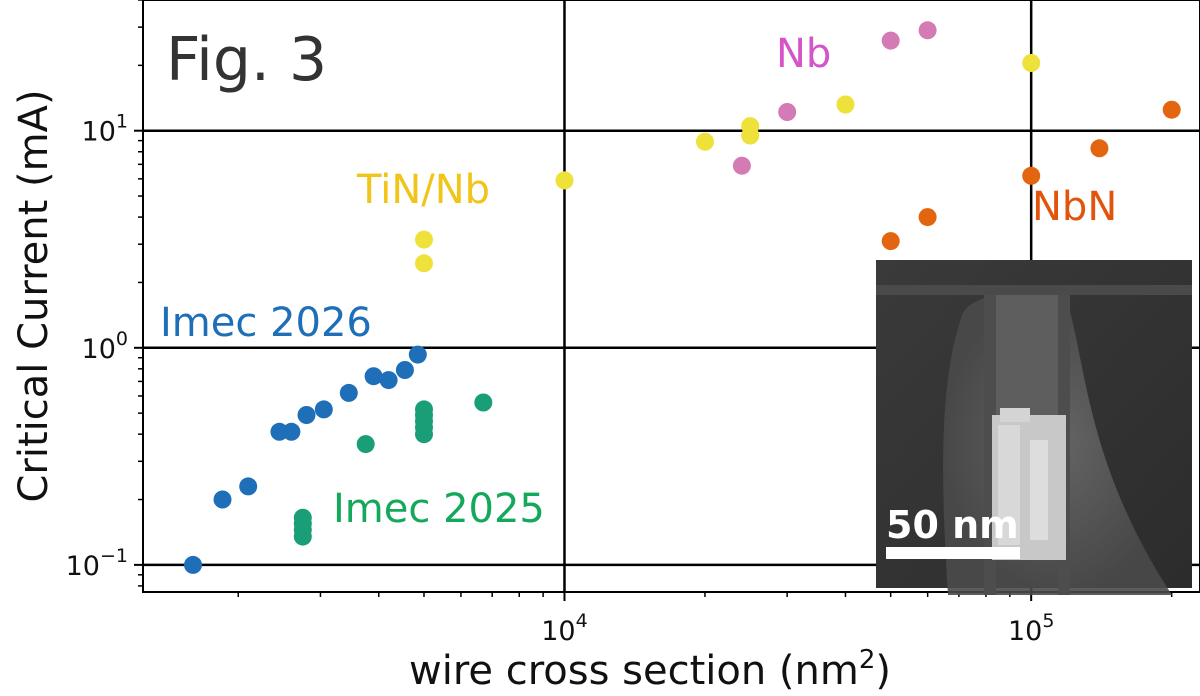 Image resolution: width=1200 pixels, height=696 pixels. What do you see at coordinates (867, 660) in the screenshot?
I see `x-axis-label-superscript: 2` at bounding box center [867, 660].